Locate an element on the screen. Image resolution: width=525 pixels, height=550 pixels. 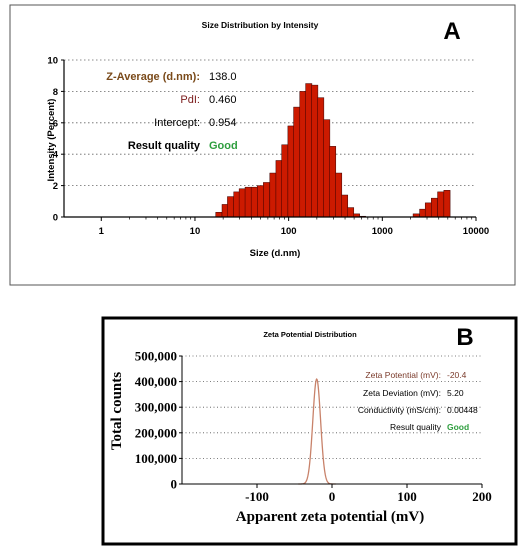
chart-a-y-tick-label: 2 is located at coordinates (55, 186).